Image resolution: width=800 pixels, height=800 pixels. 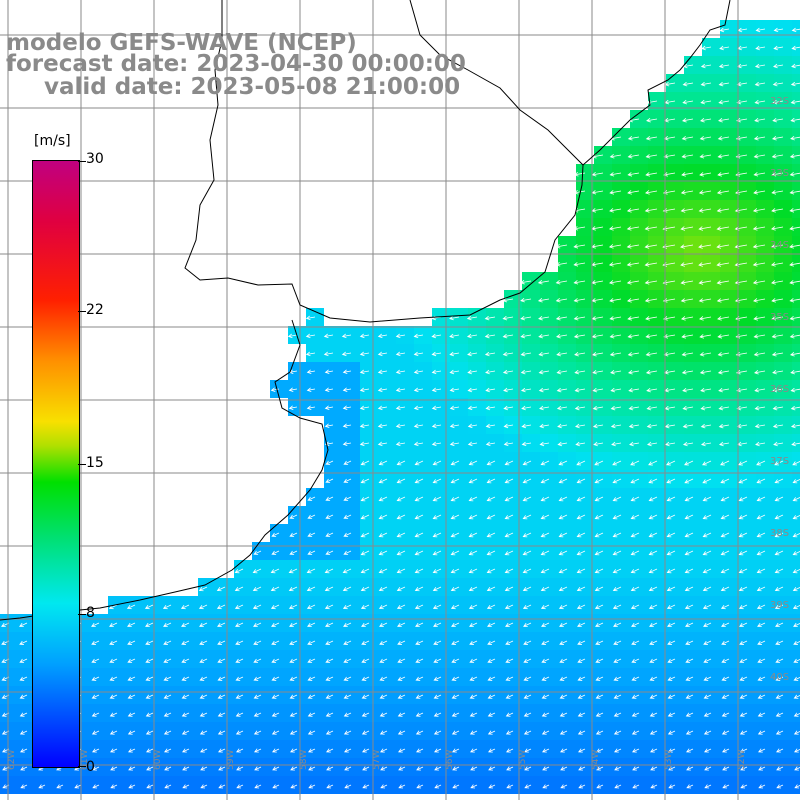 What do you see at coordinates (90, 613) in the screenshot?
I see `colorbar-tick-8: 8` at bounding box center [90, 613].